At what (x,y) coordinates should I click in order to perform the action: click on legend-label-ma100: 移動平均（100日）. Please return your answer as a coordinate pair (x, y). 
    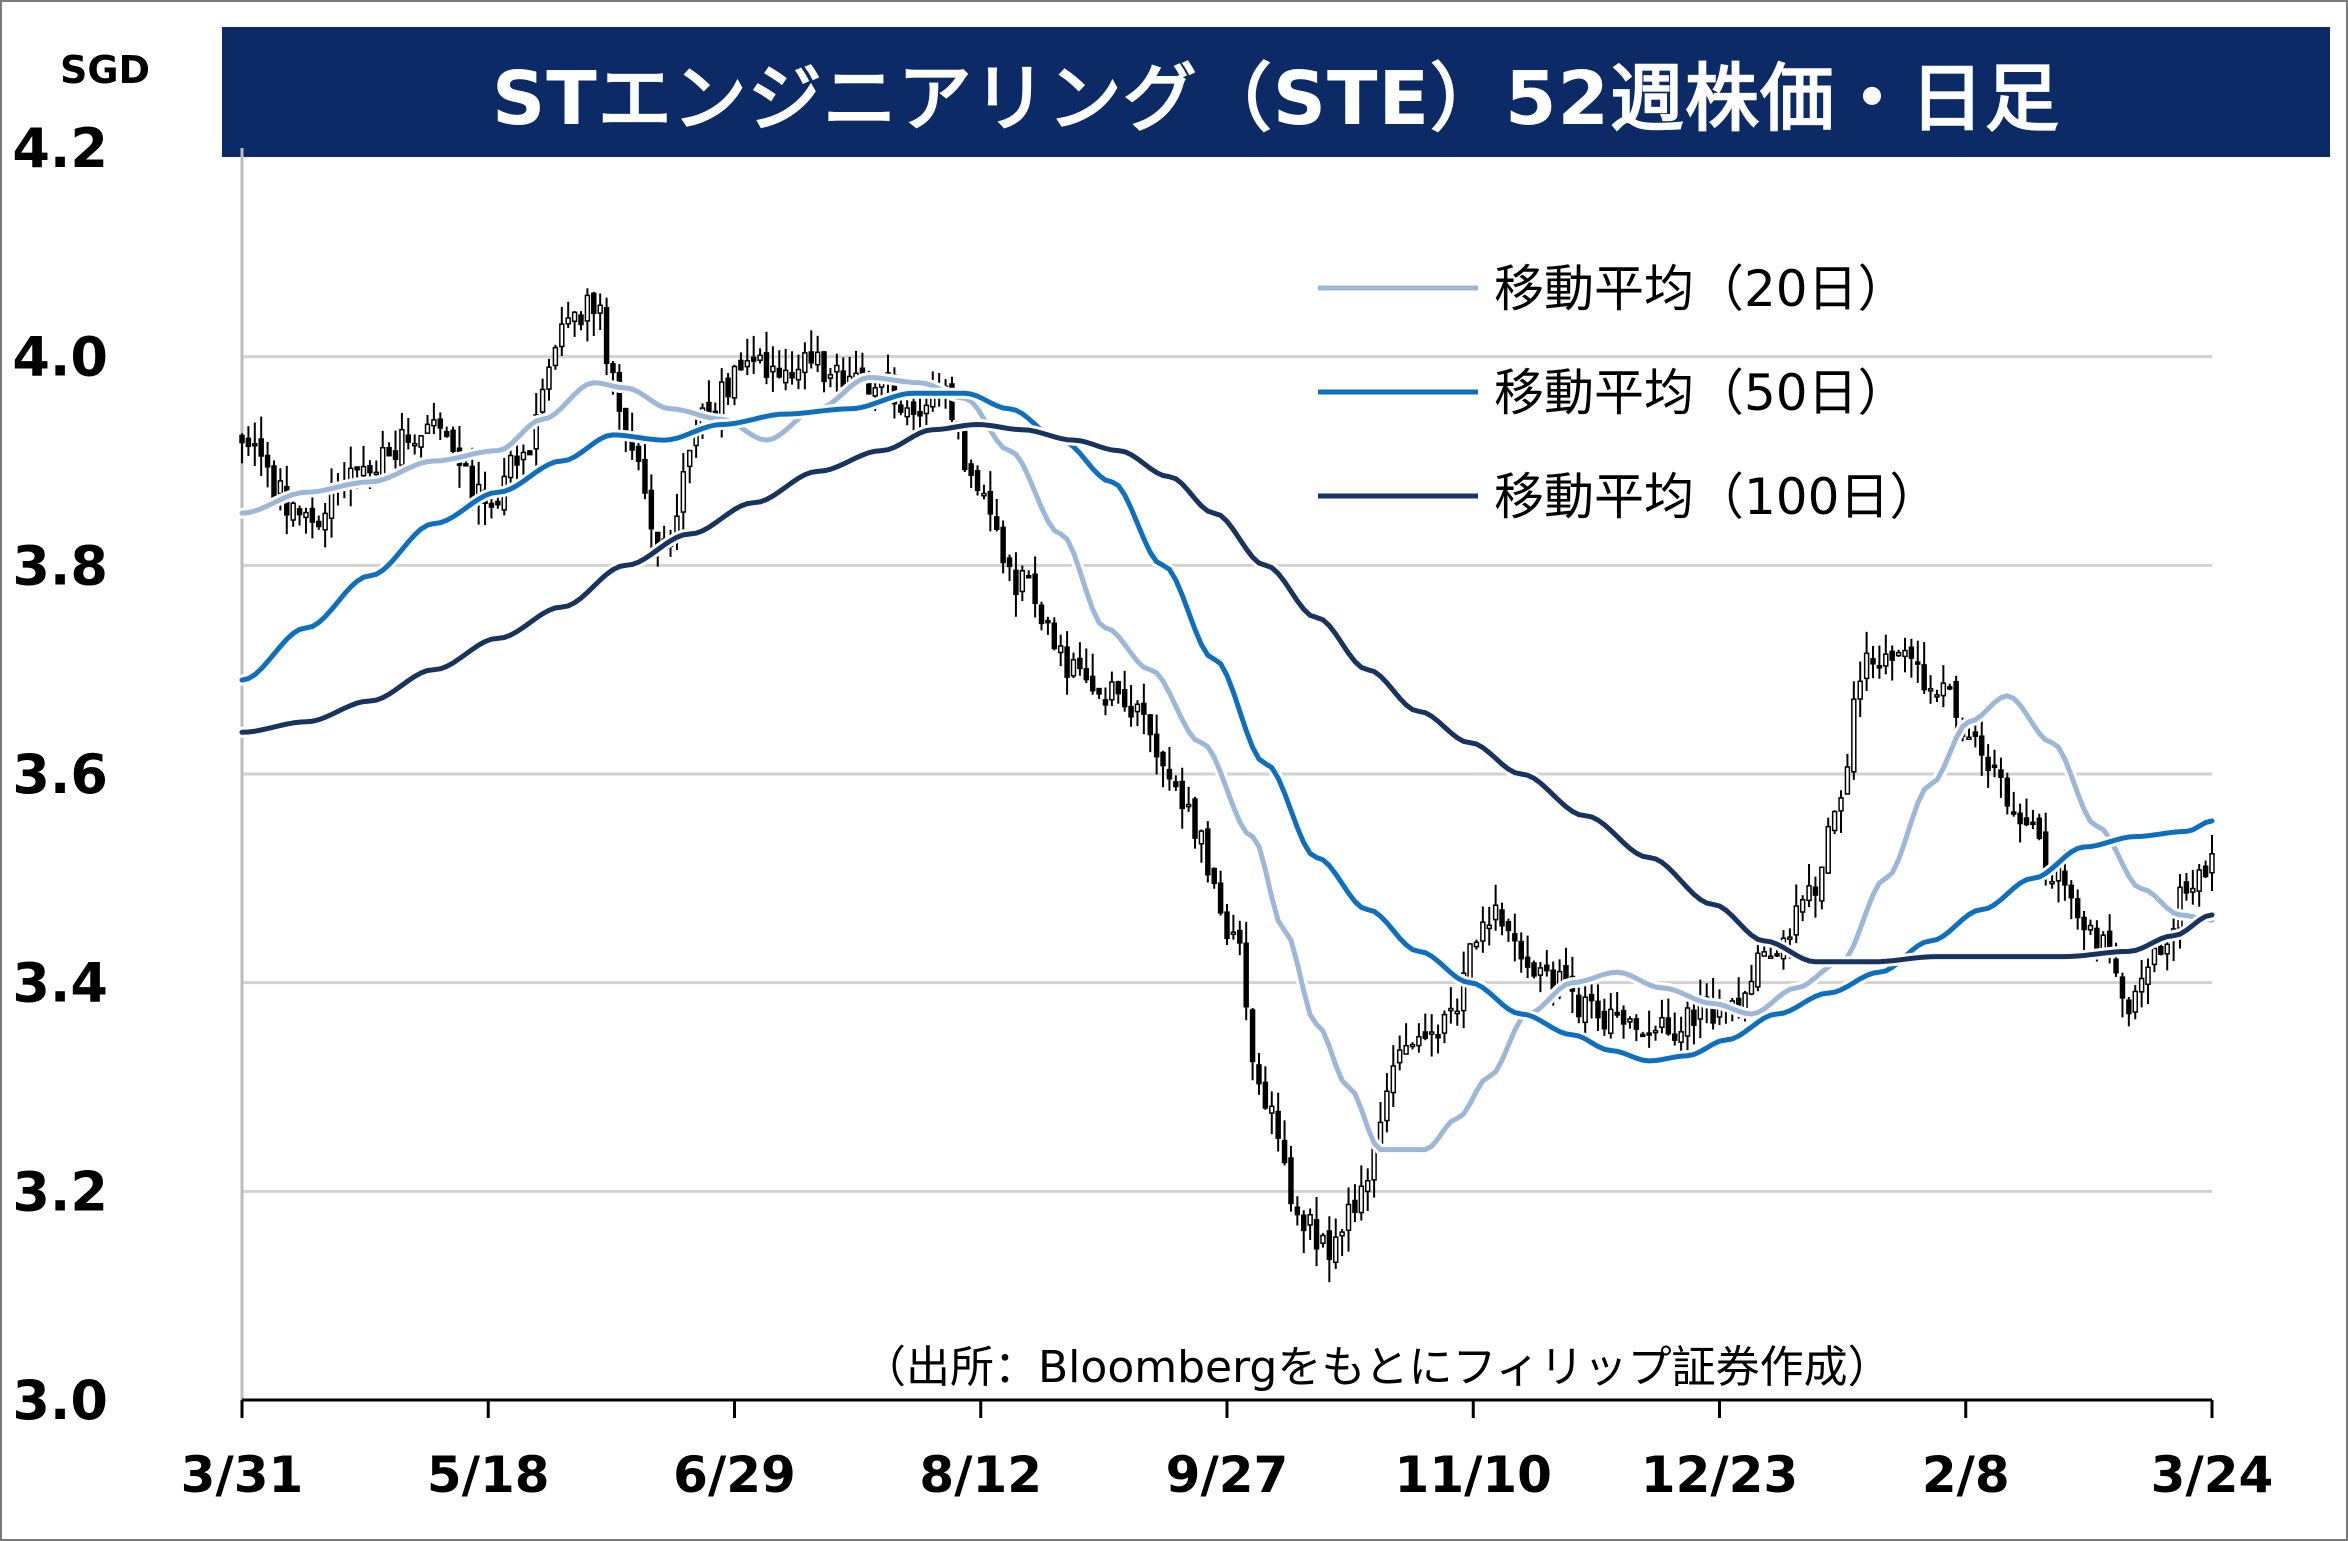
    Looking at the image, I should click on (1716, 497).